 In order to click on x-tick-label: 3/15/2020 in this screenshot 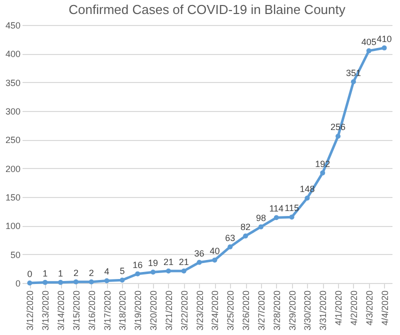, I will do `click(76, 310)`.